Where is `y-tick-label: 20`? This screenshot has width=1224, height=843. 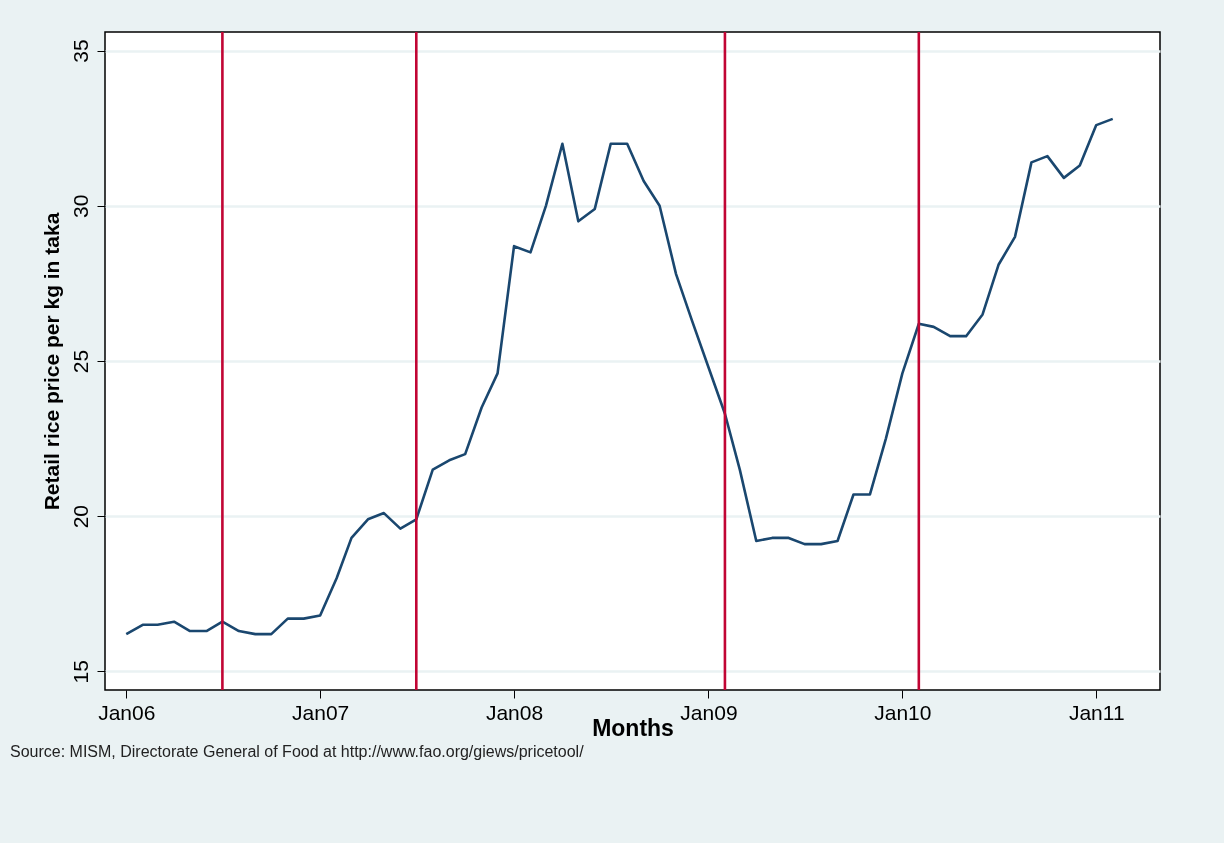
y-tick-label: 20 is located at coordinates (80, 517).